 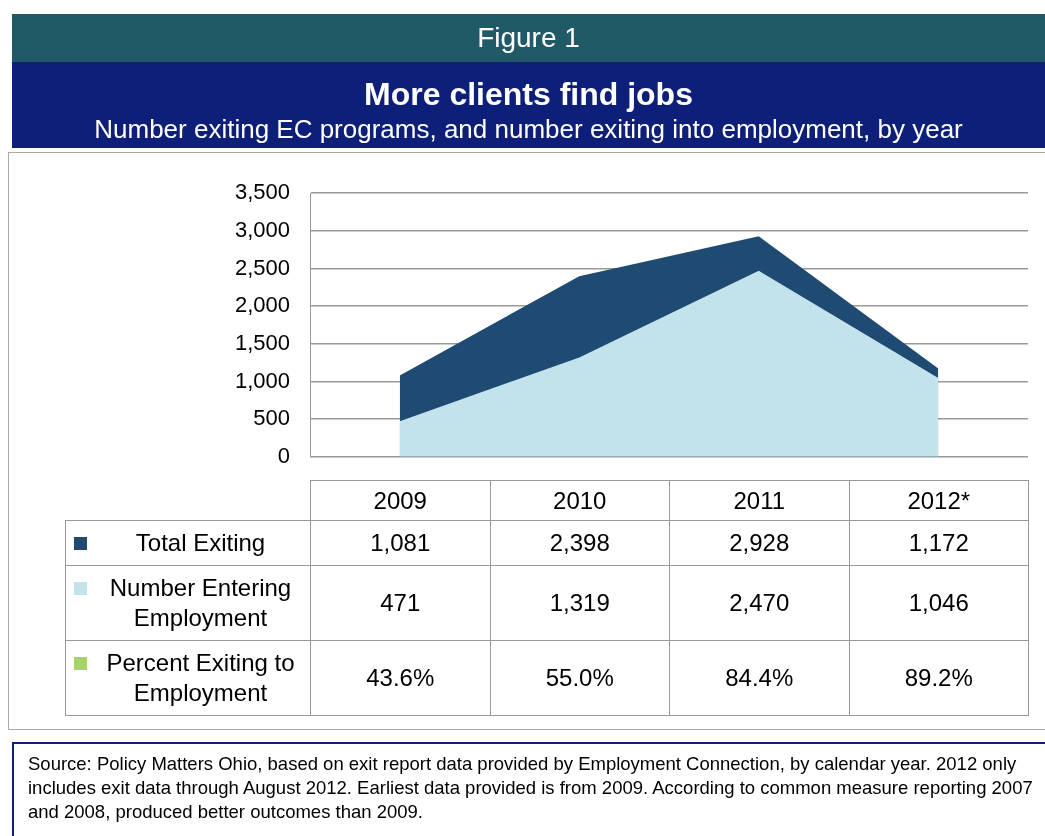 I want to click on x-tick-label: 2010, so click(x=580, y=500).